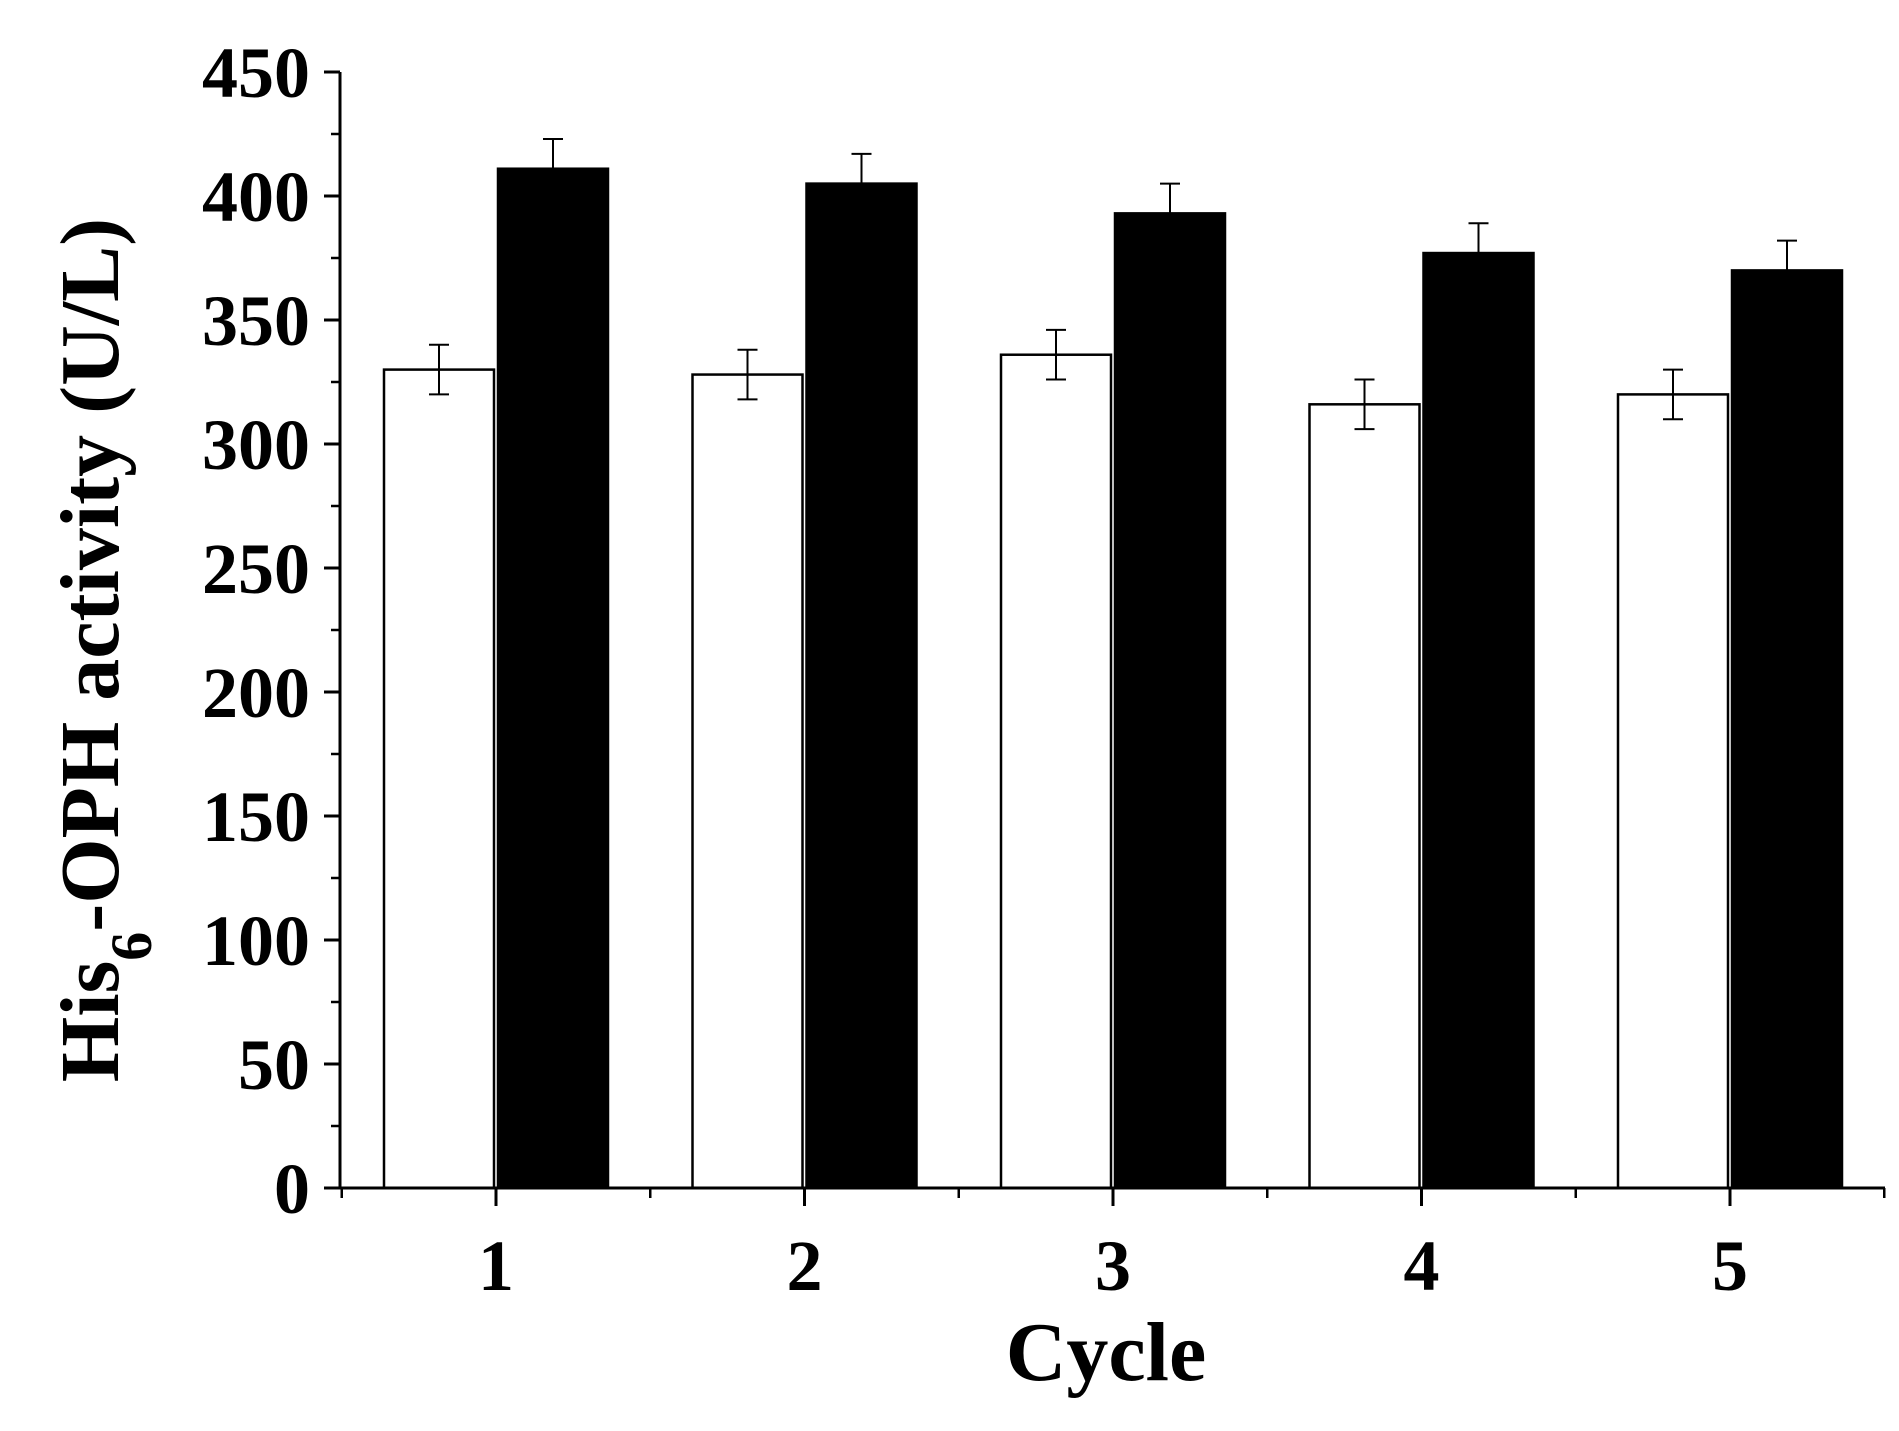 This screenshot has width=1899, height=1431. I want to click on x-tick-label-3: 3, so click(1113, 1266).